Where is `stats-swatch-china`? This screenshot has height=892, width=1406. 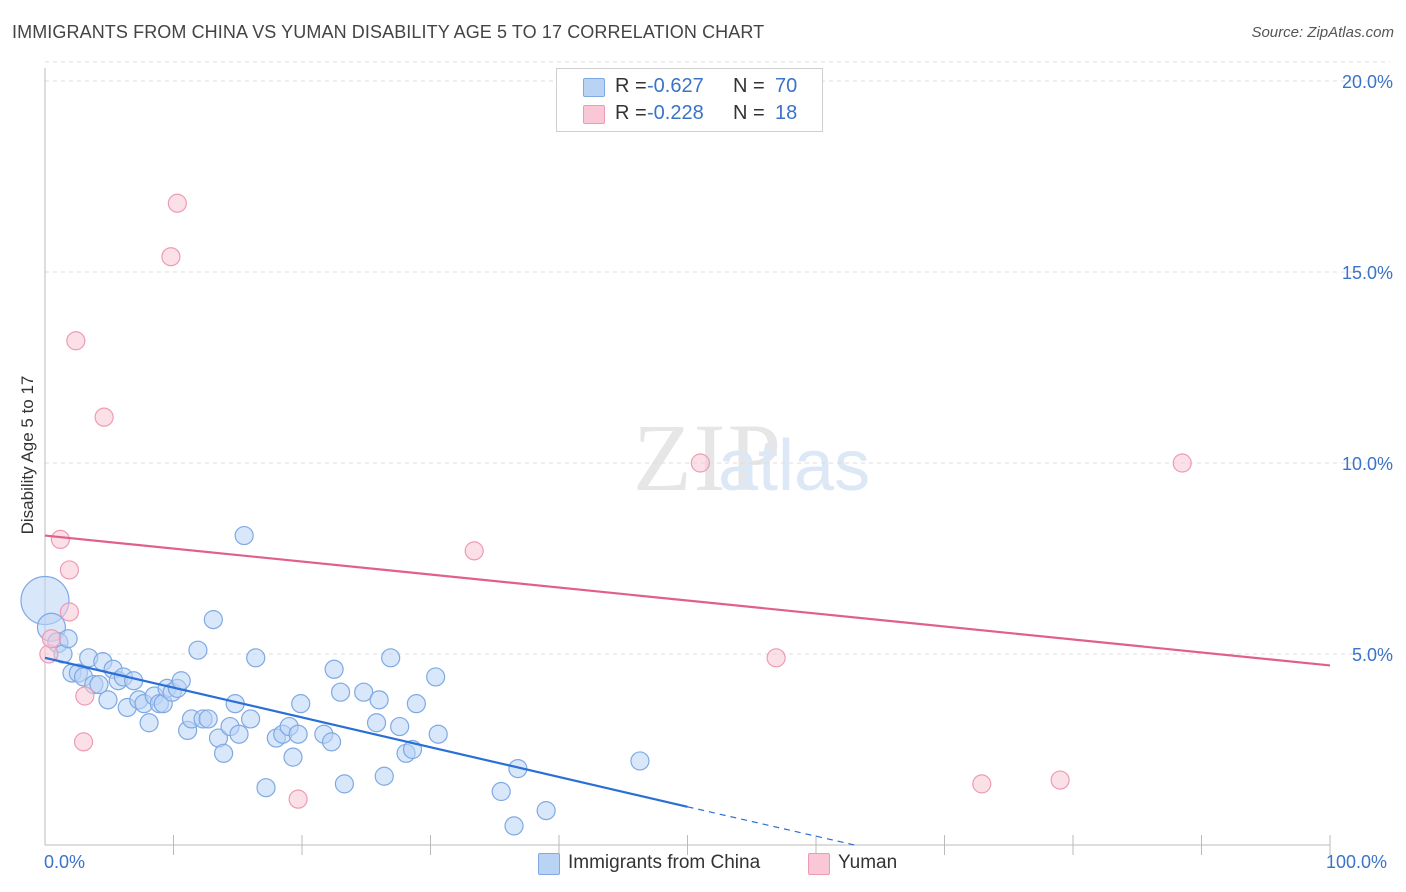 stats-swatch-china is located at coordinates (594, 87).